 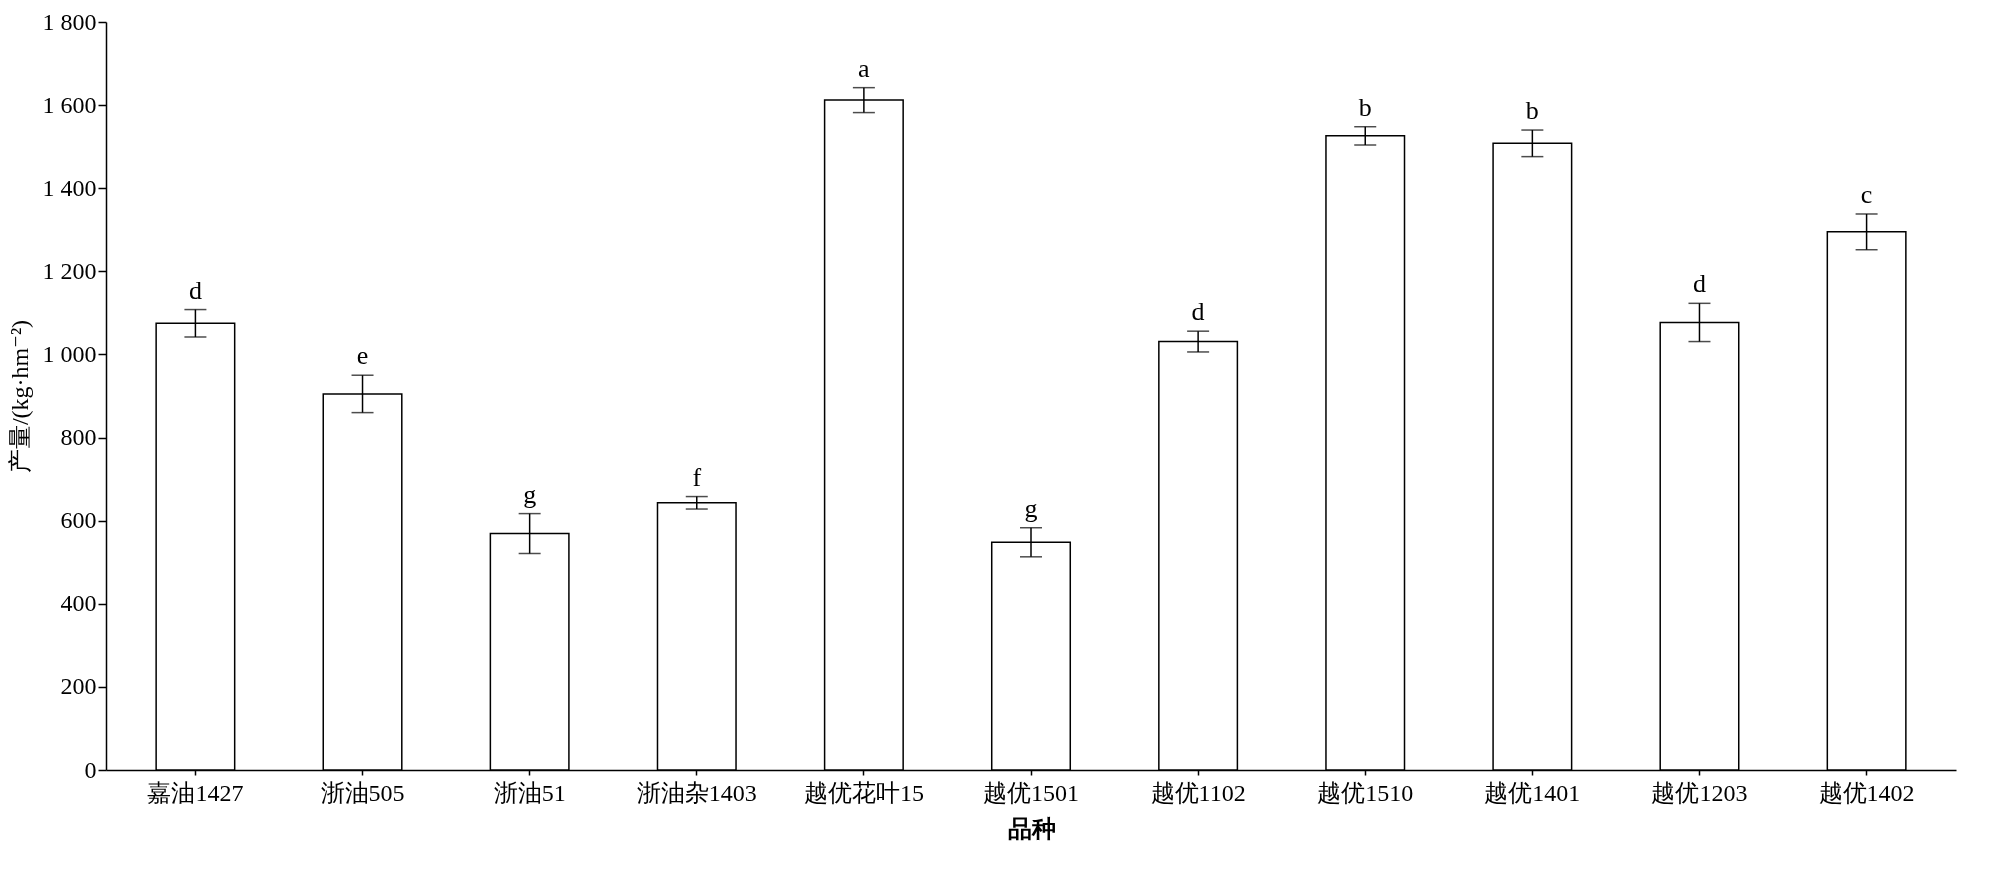 I want to click on x-tick-label: 越优1102, so click(x=1198, y=792).